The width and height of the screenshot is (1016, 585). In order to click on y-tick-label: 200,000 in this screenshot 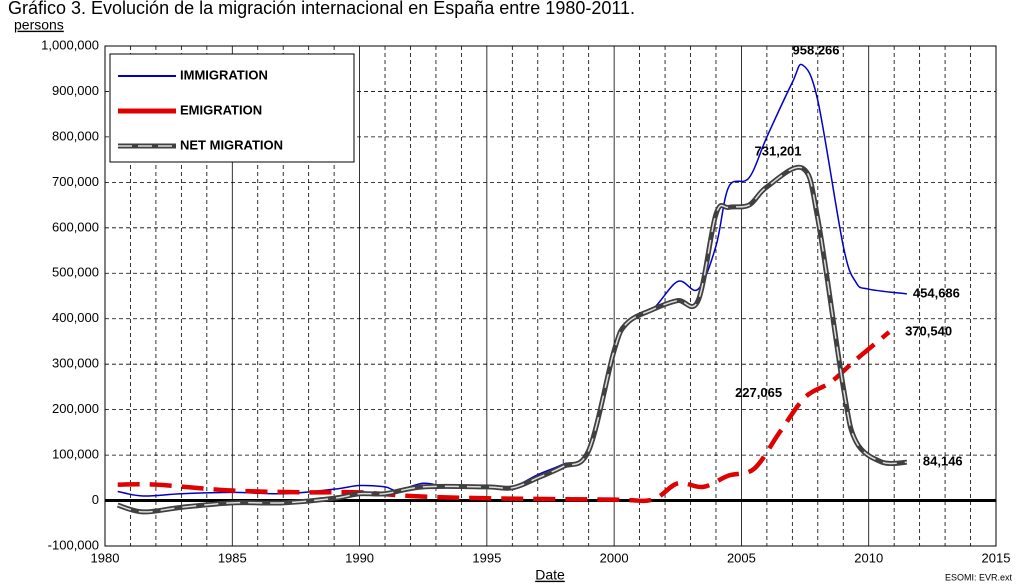, I will do `click(75, 408)`.